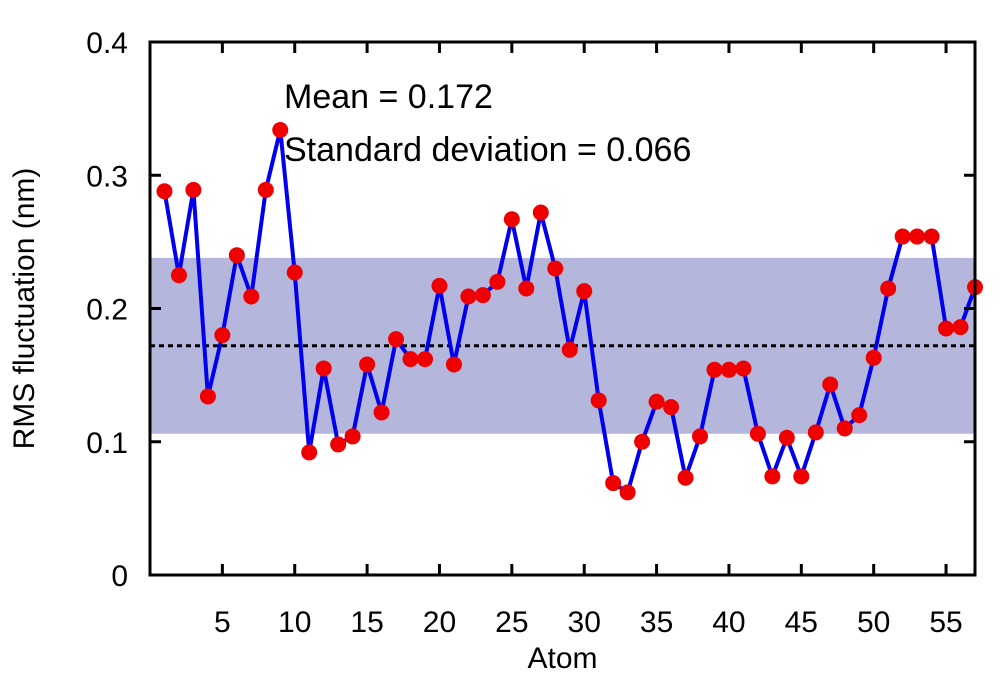 The height and width of the screenshot is (700, 1000). I want to click on x-tick-label: 15, so click(366, 622).